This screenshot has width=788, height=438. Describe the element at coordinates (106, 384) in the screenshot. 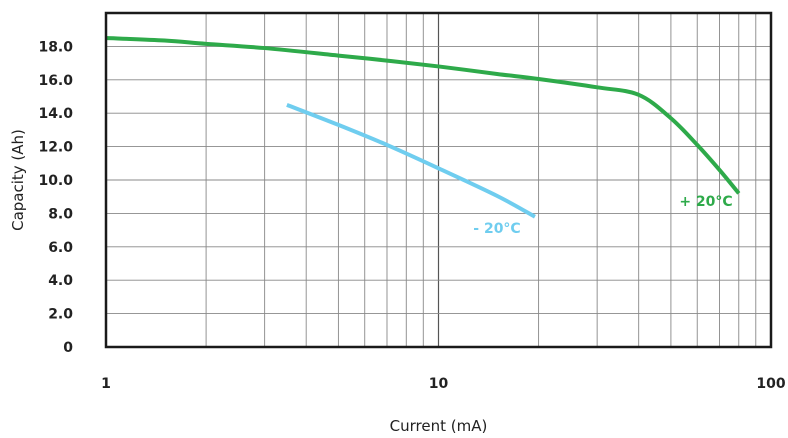

I see `x-tick-label: 1` at that location.